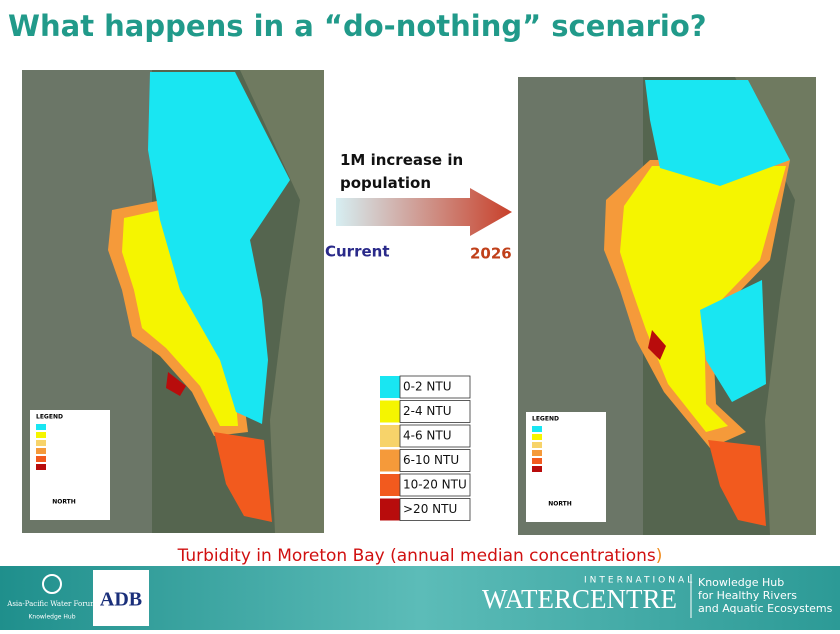  Describe the element at coordinates (659, 556) in the screenshot. I see `caption-closing: )` at that location.